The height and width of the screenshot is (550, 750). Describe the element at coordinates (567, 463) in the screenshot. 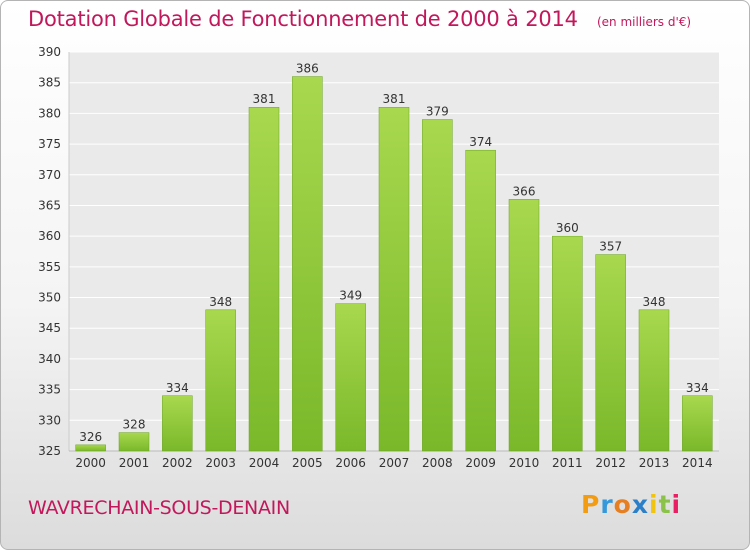

I see `x-tick-label-2011: 2011` at that location.